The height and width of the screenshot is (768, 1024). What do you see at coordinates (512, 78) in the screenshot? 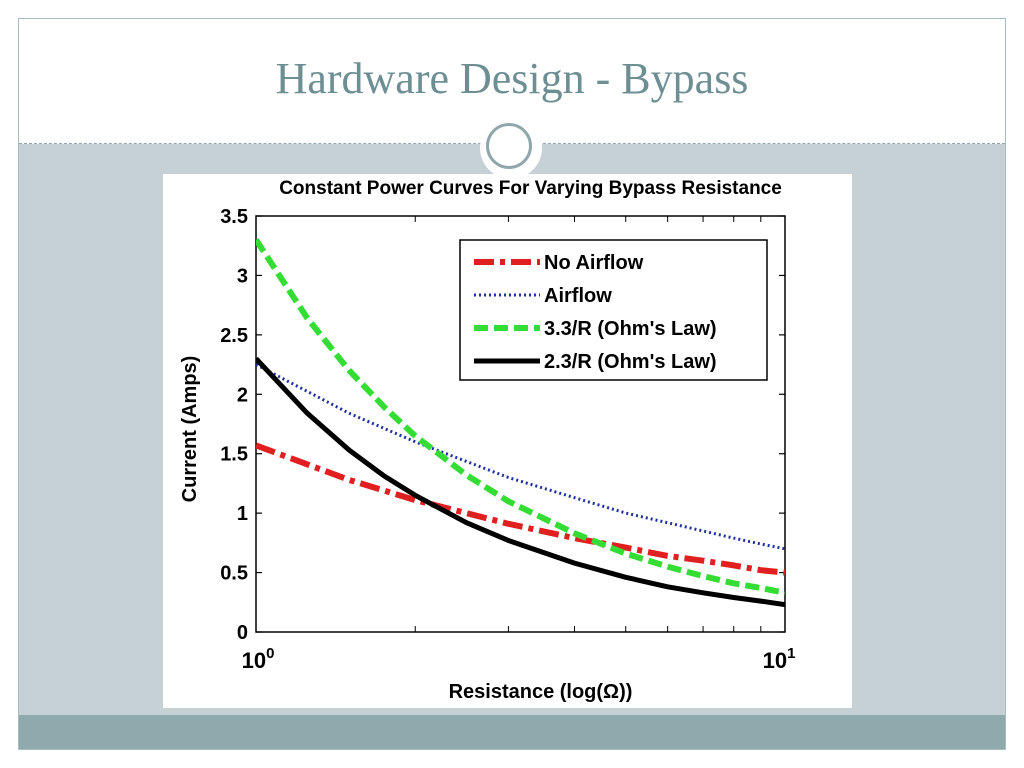
I see `slide-title: Hardware Design - Bypass` at bounding box center [512, 78].